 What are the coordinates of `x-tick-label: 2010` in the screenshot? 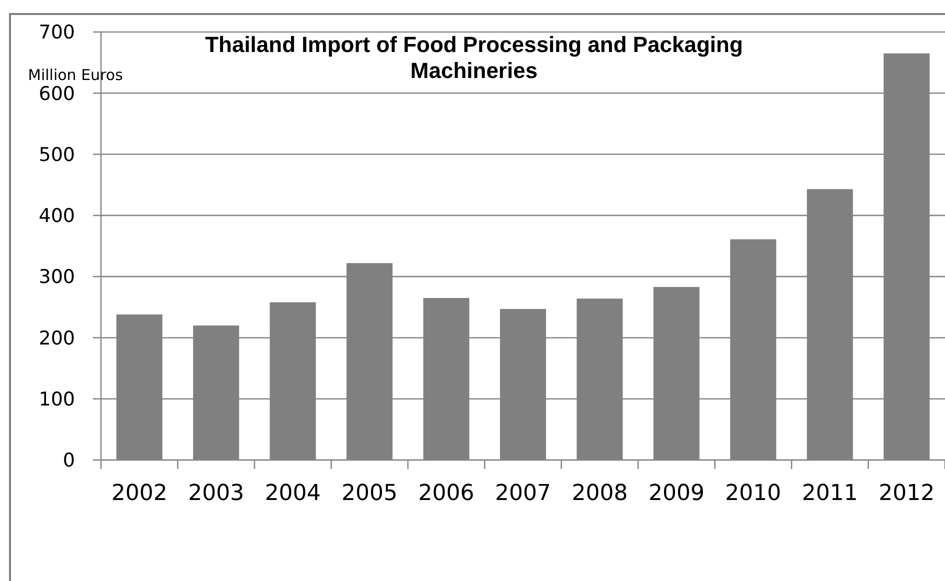 It's located at (753, 493).